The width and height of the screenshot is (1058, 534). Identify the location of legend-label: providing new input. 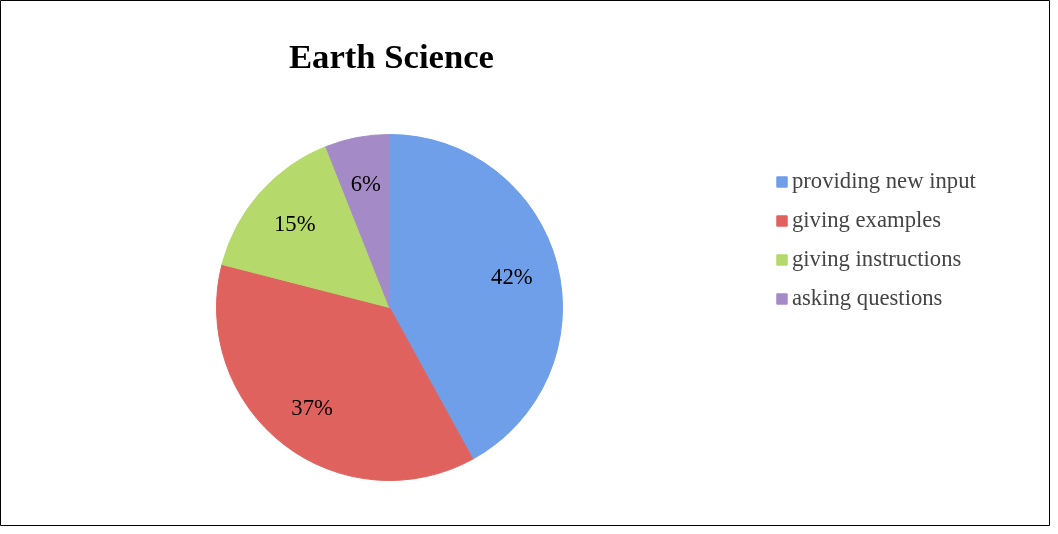
(884, 181).